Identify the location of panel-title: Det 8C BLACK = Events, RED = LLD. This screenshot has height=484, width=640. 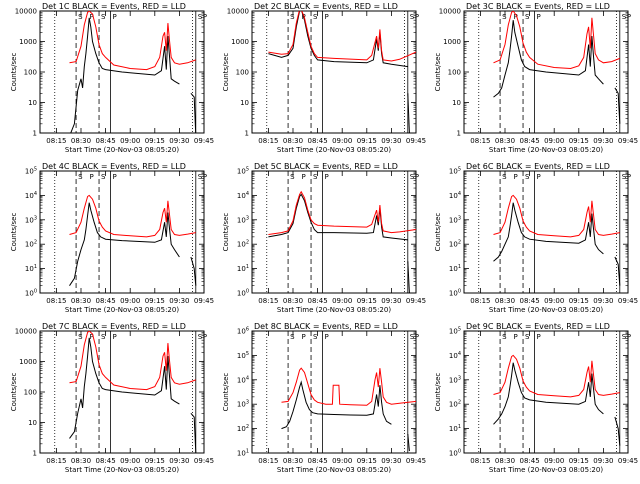
(326, 326).